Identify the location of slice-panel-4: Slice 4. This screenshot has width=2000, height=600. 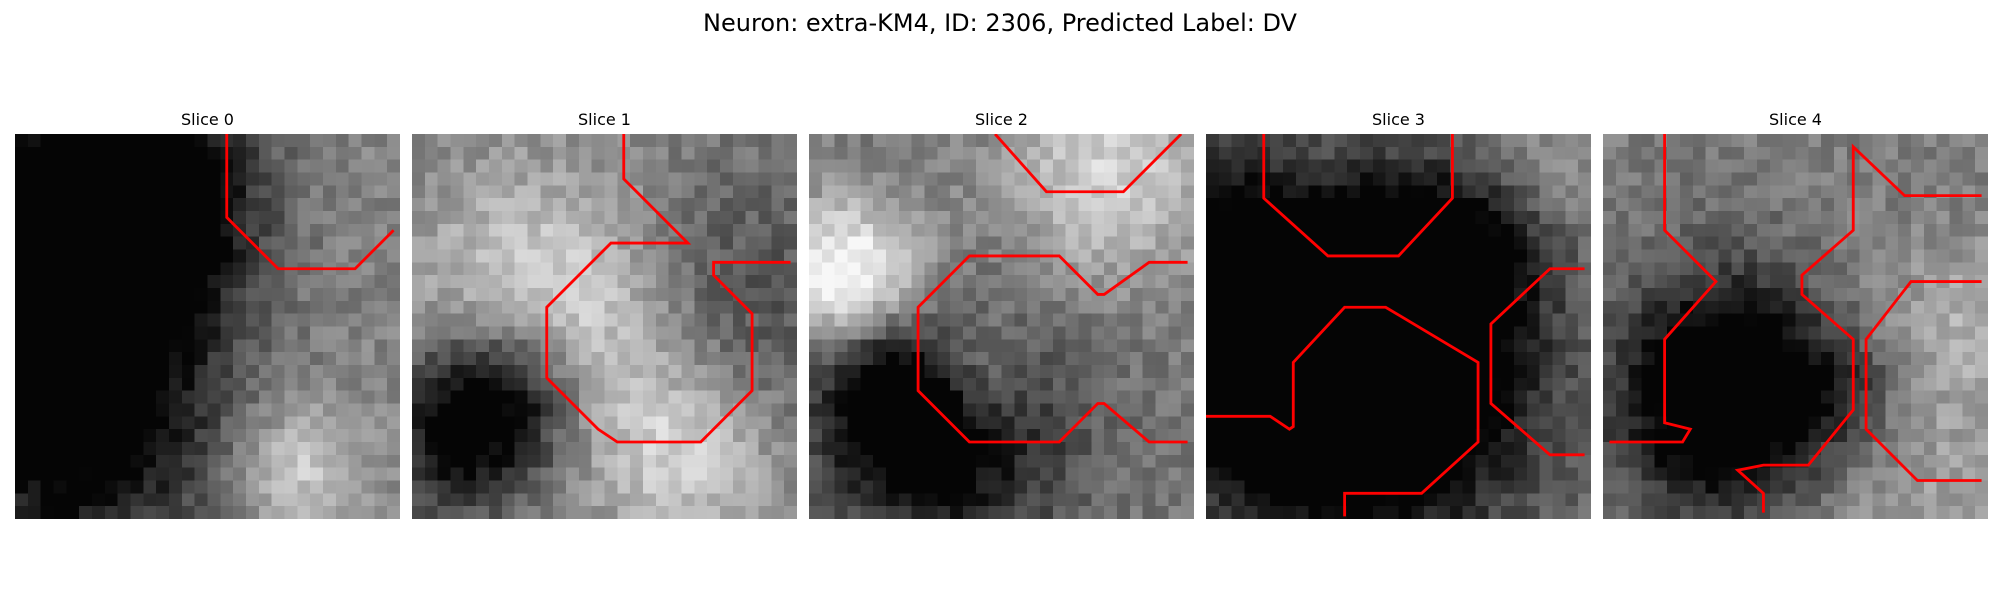
(1795, 314).